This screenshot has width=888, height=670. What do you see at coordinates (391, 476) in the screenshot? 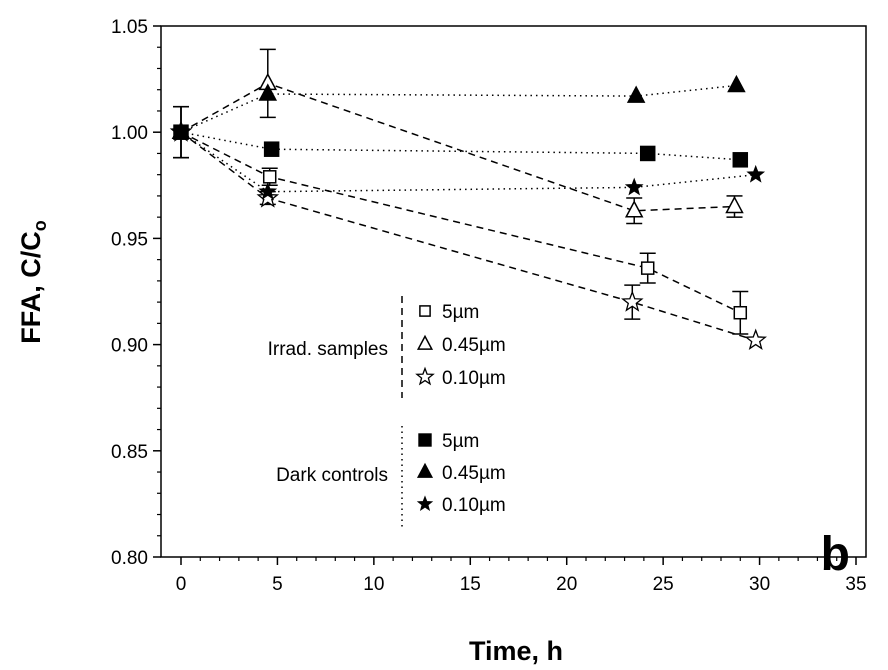
I see `legend-group-dark: Dark controls 5µm 0.45µm 0.10µm` at bounding box center [391, 476].